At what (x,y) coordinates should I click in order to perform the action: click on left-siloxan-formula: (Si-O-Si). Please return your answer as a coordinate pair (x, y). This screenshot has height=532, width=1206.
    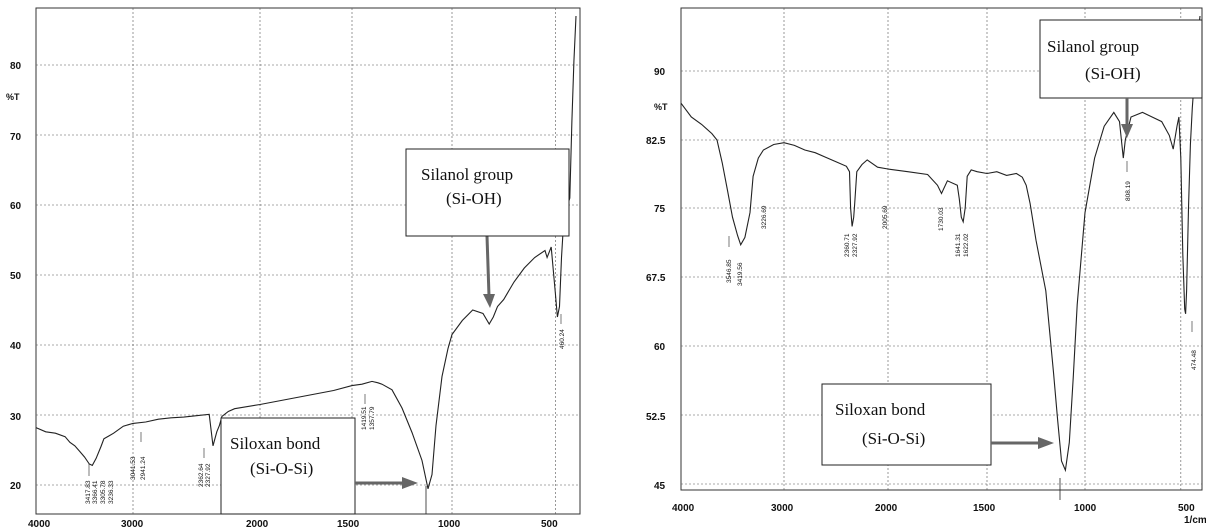
    Looking at the image, I should click on (281, 468).